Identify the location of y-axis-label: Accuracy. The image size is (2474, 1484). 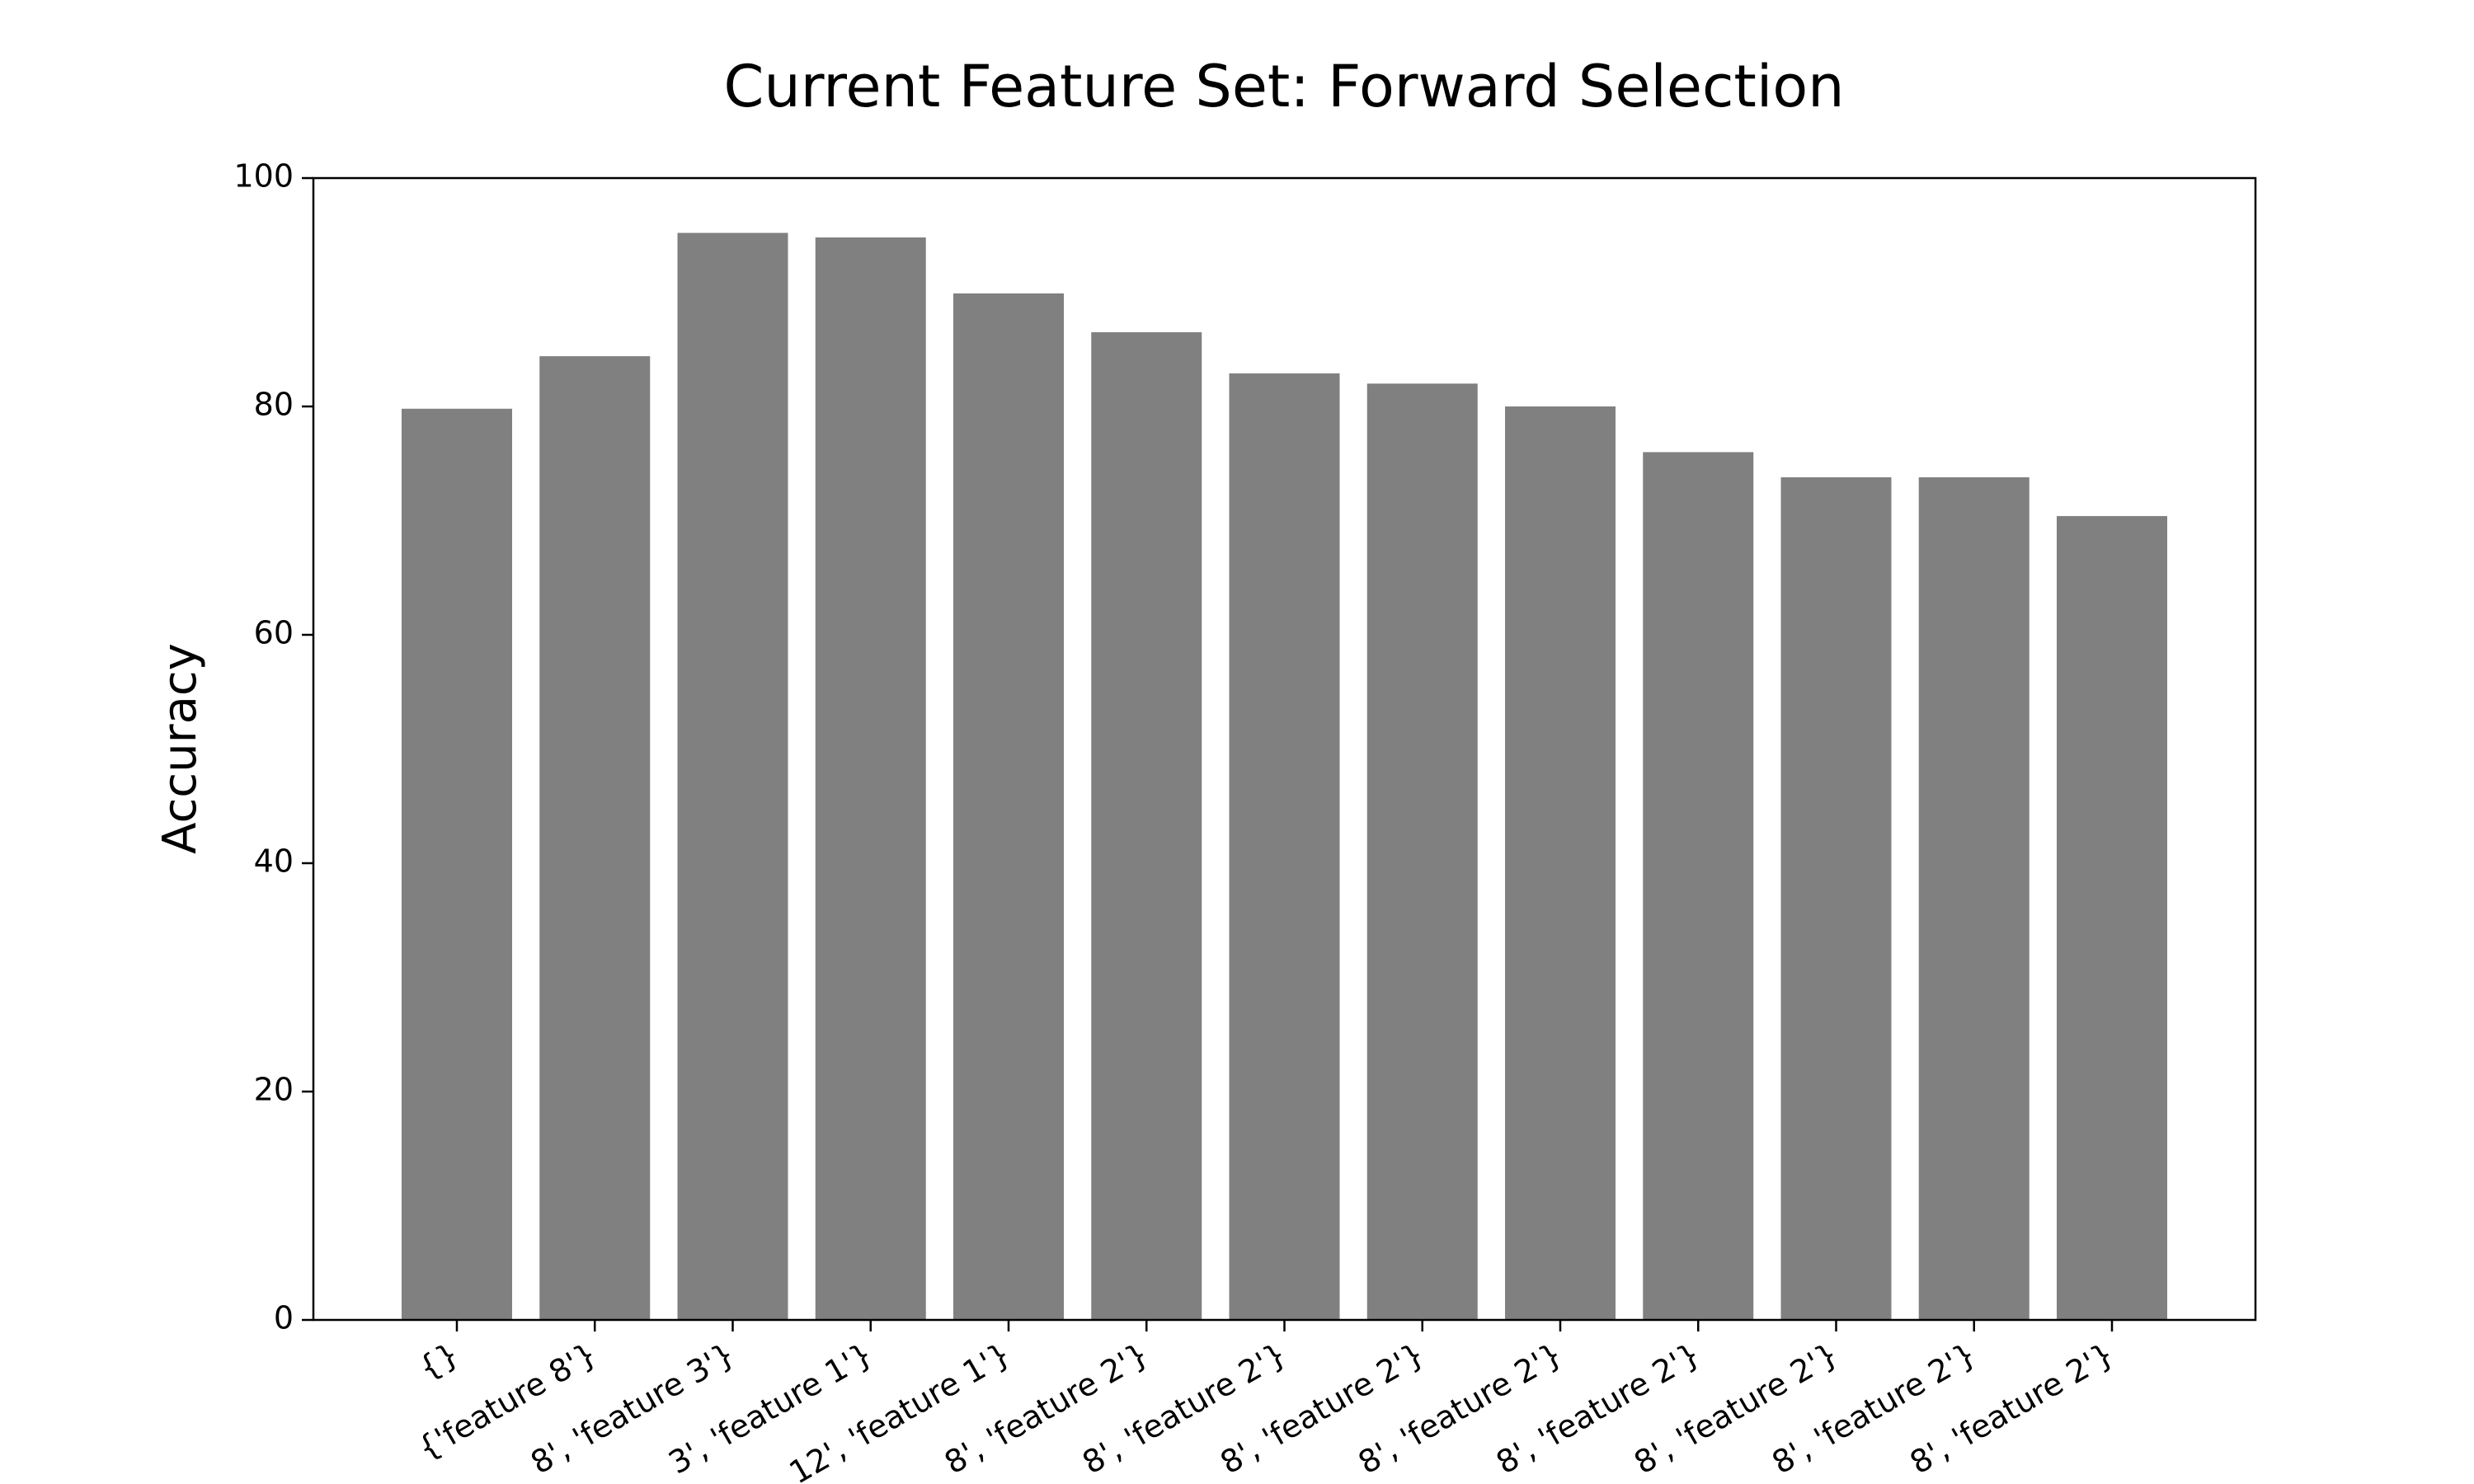
(180, 748).